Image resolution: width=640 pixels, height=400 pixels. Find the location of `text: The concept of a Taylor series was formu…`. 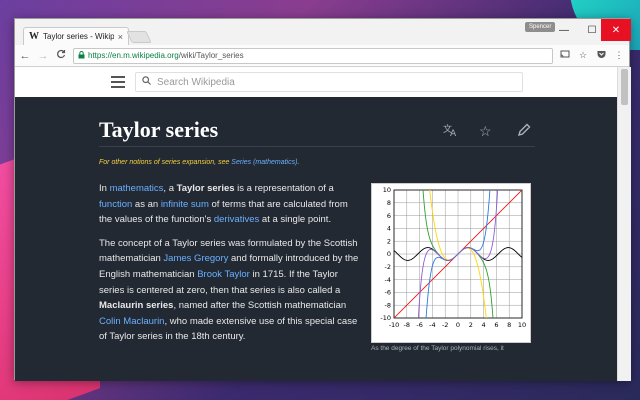

text: The concept of a Taylor series was formu… is located at coordinates (228, 251).